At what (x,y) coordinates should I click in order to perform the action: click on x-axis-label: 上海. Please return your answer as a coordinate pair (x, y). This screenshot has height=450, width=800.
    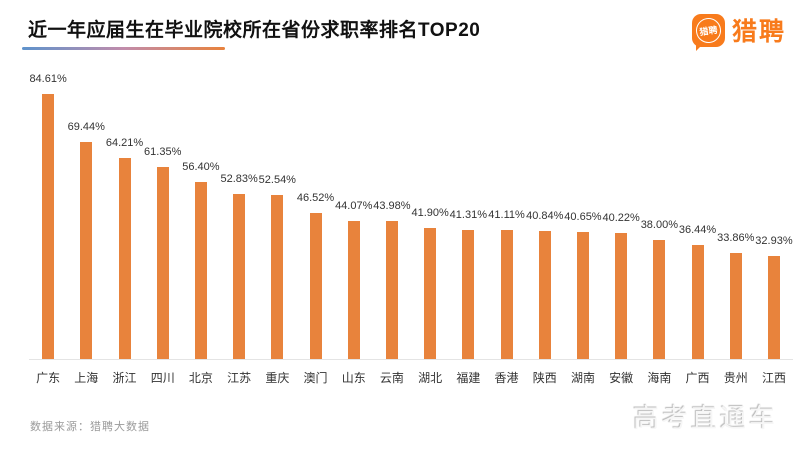
    Looking at the image, I should click on (86, 378).